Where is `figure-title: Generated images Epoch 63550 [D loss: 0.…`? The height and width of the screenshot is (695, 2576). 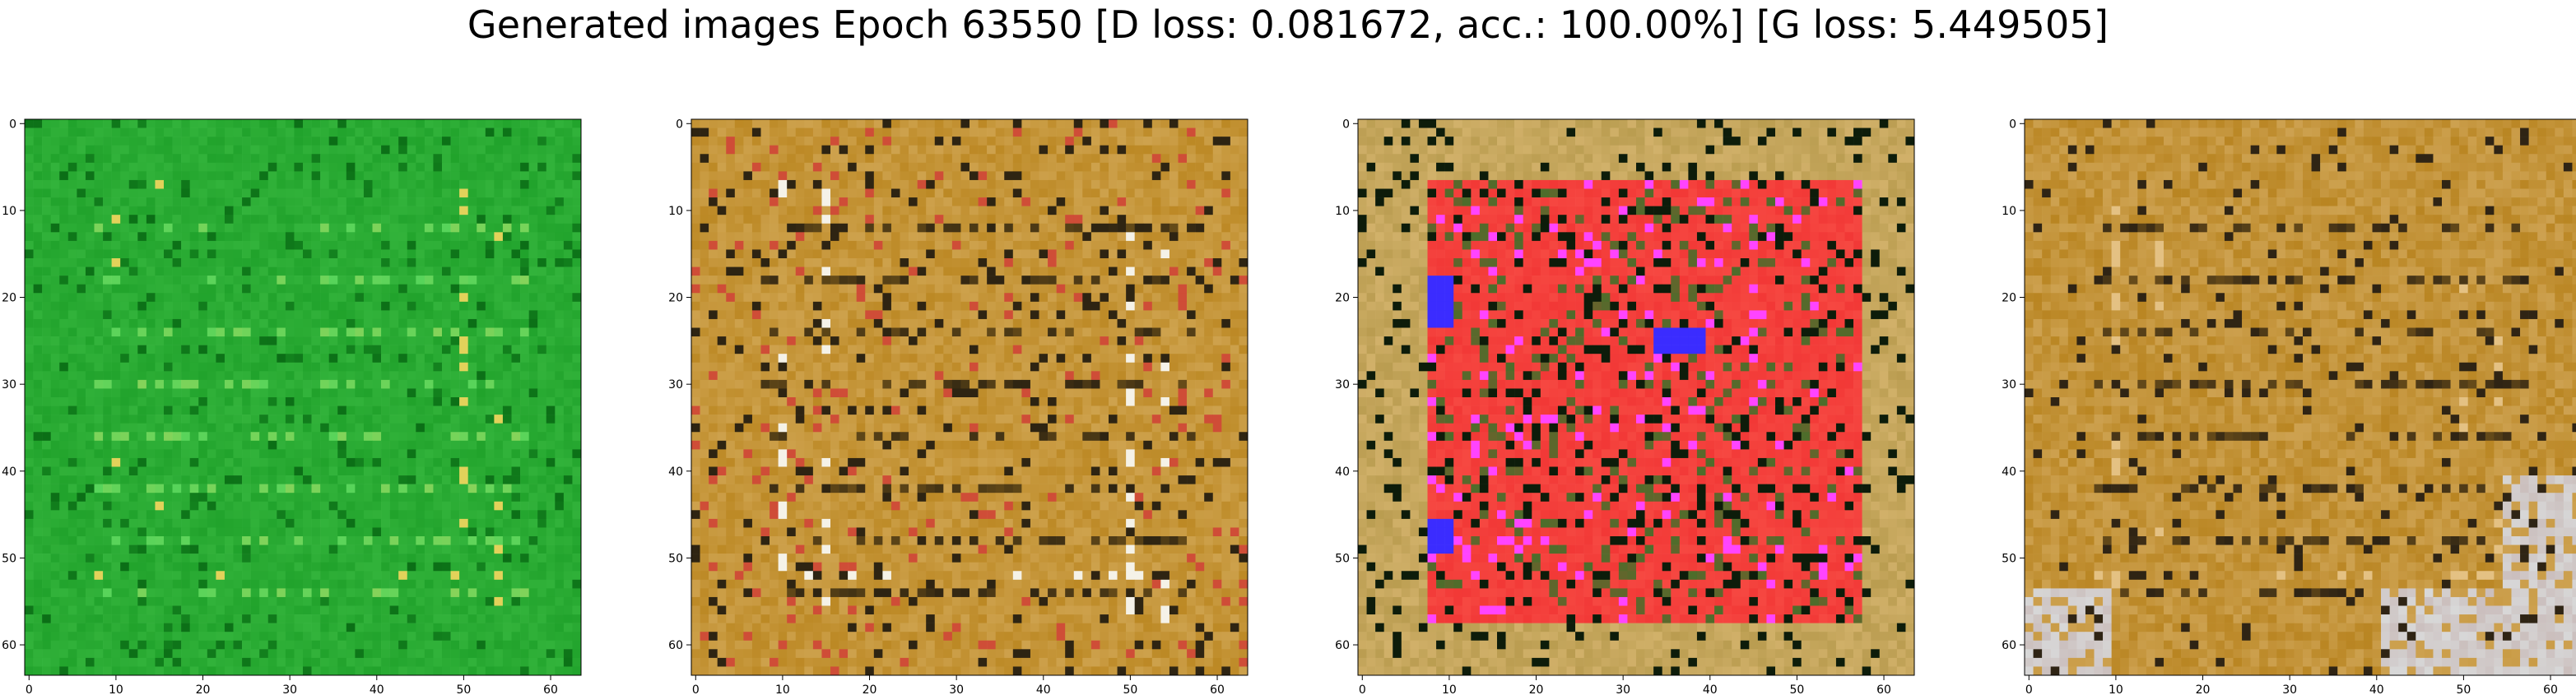
figure-title: Generated images Epoch 63550 [D loss: 0.… is located at coordinates (1288, 24).